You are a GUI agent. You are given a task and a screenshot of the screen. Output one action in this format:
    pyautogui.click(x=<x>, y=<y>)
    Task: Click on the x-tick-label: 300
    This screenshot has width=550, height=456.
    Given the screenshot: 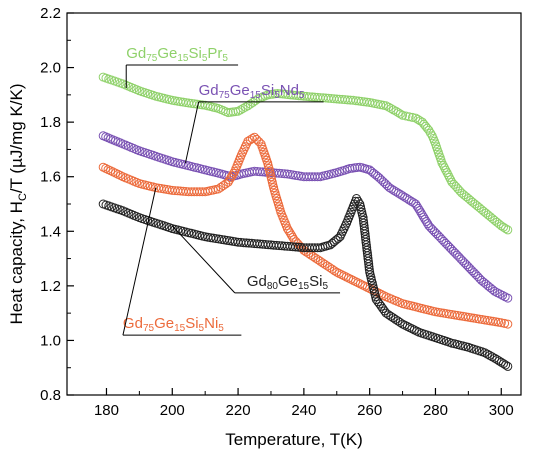 What is the action you would take?
    pyautogui.click(x=501, y=410)
    